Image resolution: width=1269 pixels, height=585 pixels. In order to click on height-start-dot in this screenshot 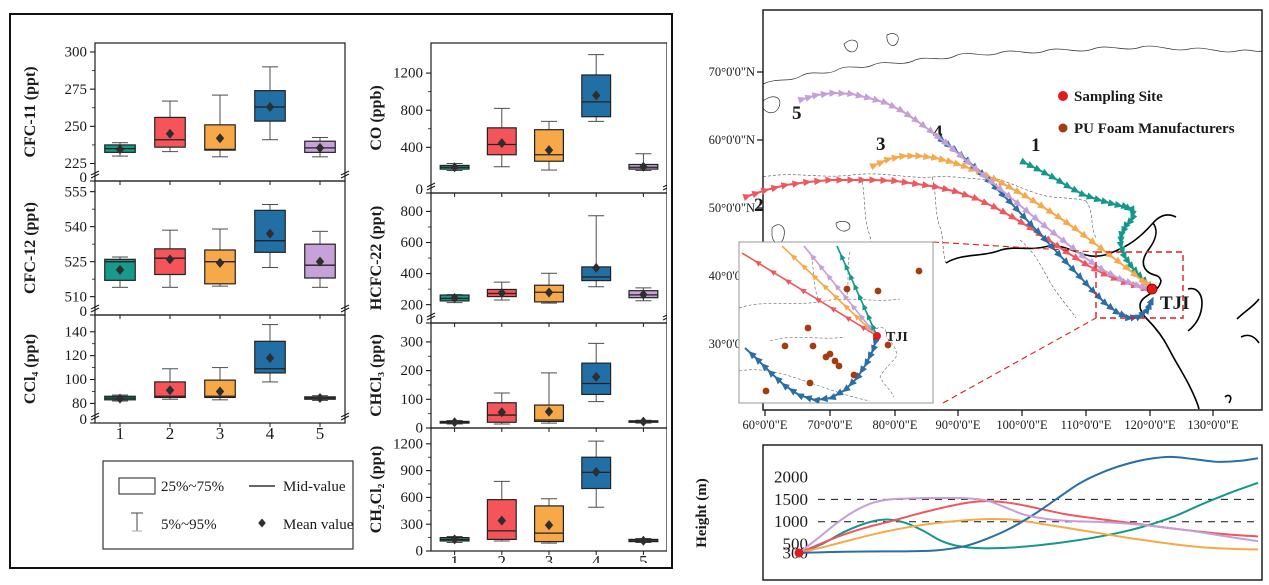, I will do `click(799, 553)`.